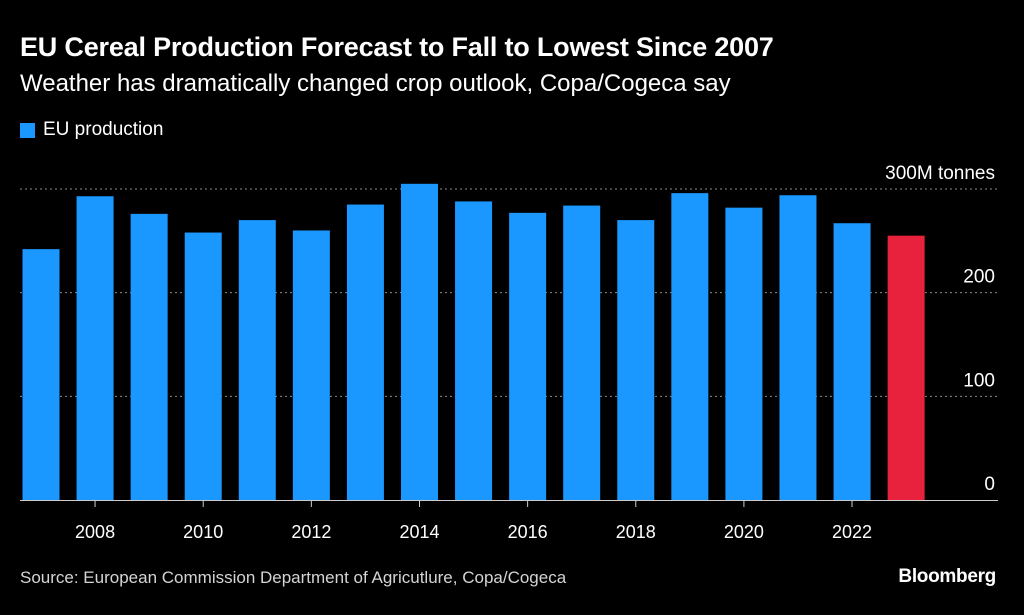 The width and height of the screenshot is (1024, 615). Describe the element at coordinates (95, 532) in the screenshot. I see `x-tick-label: 2008` at that location.